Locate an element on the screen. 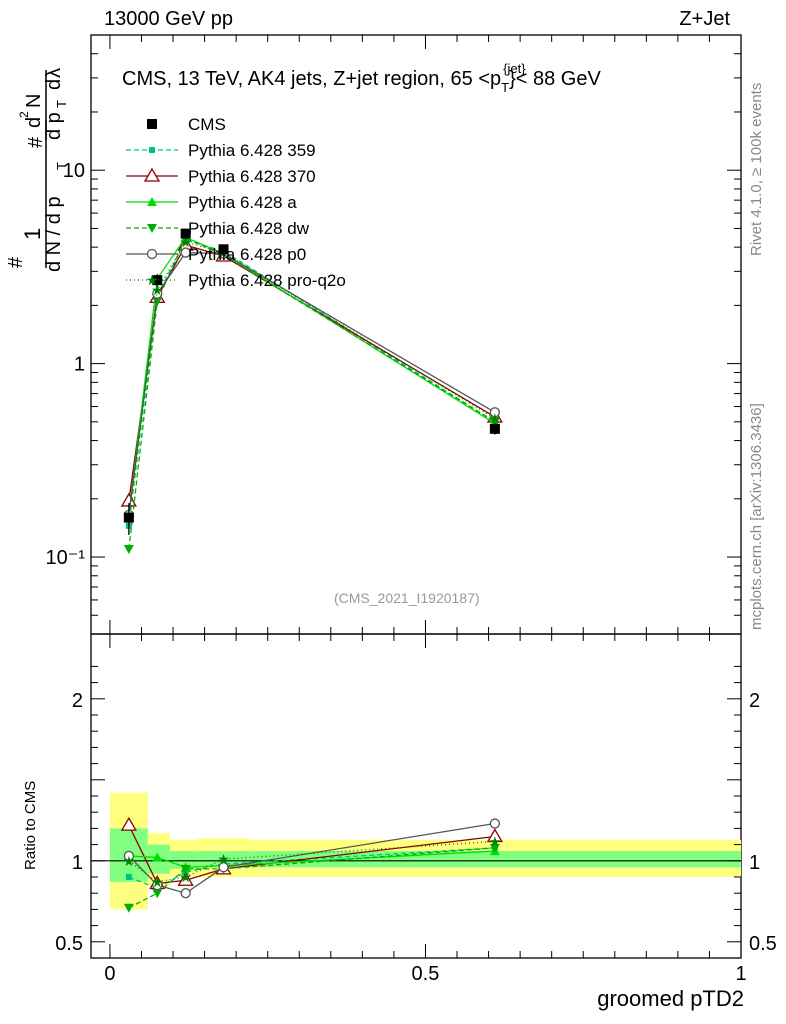 The width and height of the screenshot is (786, 1024). cms-data-series is located at coordinates (311, 381).